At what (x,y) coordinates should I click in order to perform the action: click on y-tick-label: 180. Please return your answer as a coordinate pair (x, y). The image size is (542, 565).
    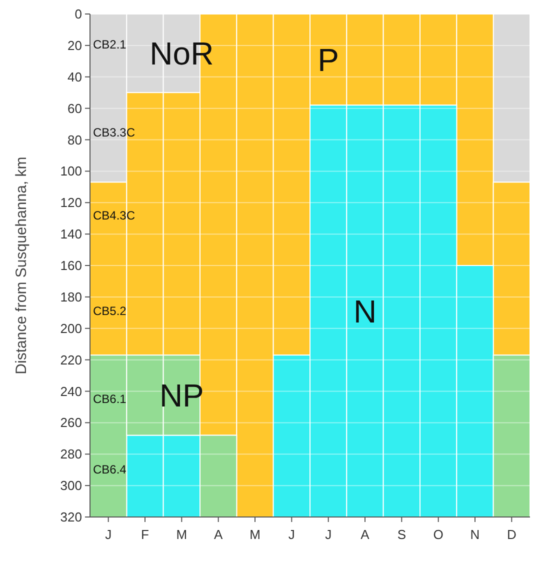
    Looking at the image, I should click on (71, 296).